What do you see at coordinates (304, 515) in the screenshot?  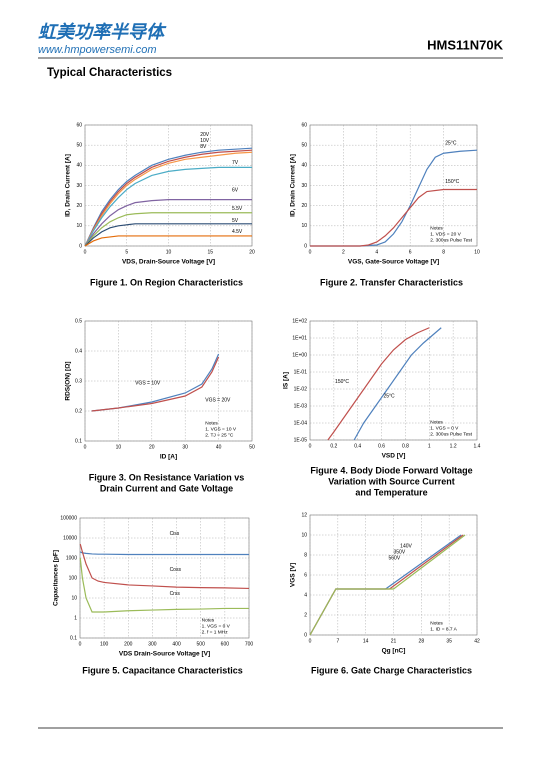 I see `y-tick-label: 12` at bounding box center [304, 515].